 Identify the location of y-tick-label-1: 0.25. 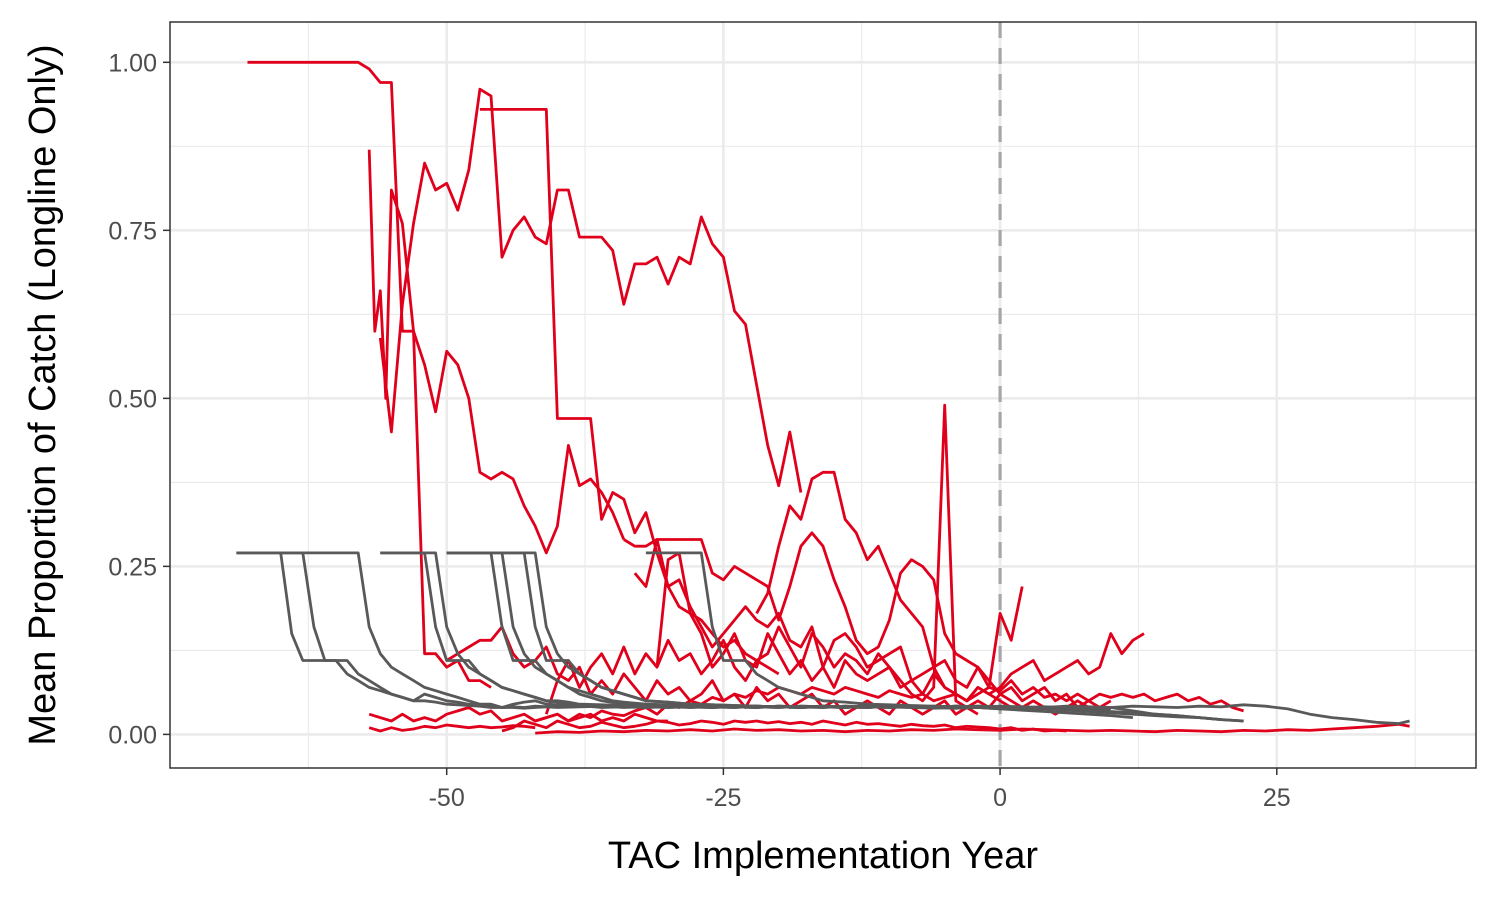
(132, 567).